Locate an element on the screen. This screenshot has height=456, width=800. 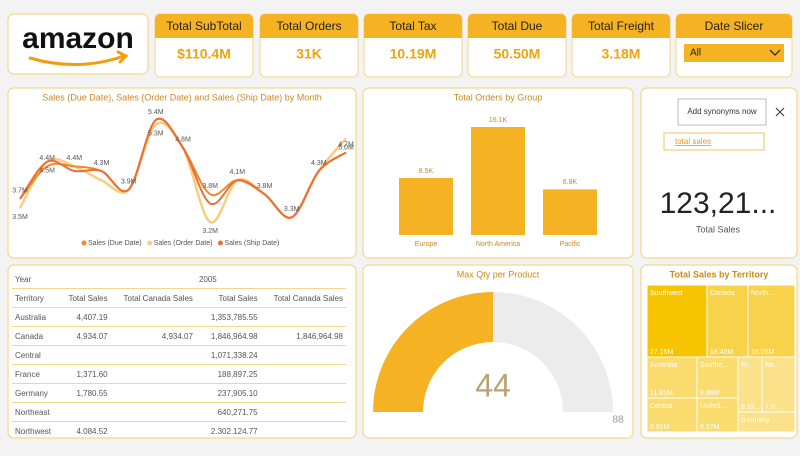
tile-label: Canada is located at coordinates (722, 293).